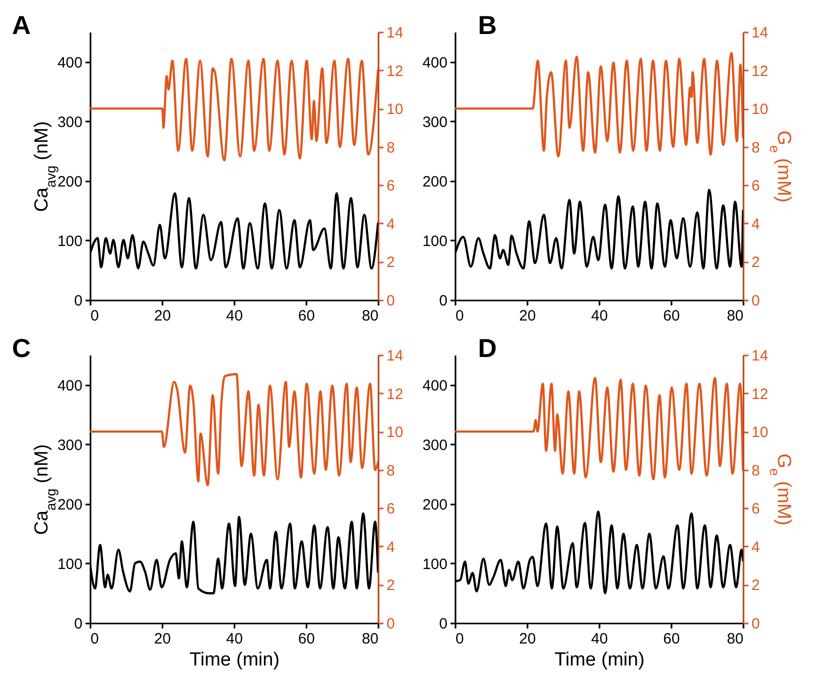 The image size is (818, 681). I want to click on chart-title: B, so click(487, 25).